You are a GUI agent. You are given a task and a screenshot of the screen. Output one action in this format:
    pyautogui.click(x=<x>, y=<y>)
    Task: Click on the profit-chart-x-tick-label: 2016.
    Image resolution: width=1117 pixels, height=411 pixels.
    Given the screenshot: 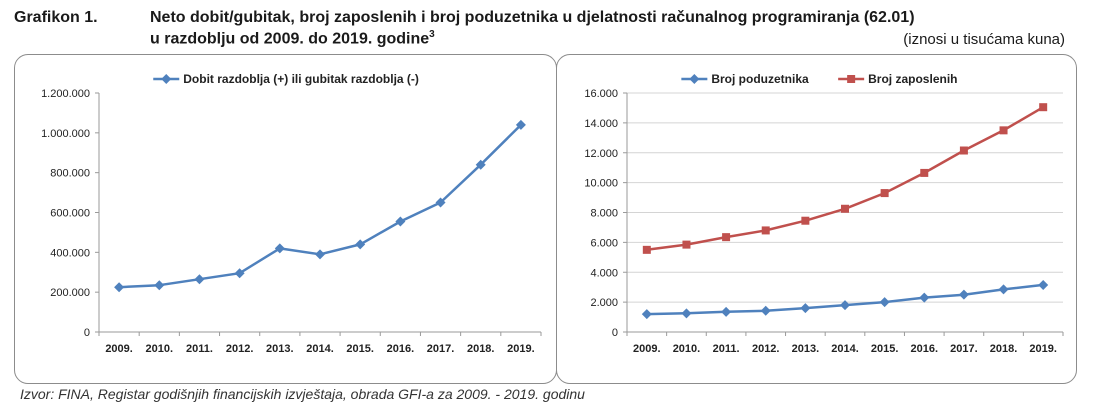 What is the action you would take?
    pyautogui.click(x=401, y=349)
    